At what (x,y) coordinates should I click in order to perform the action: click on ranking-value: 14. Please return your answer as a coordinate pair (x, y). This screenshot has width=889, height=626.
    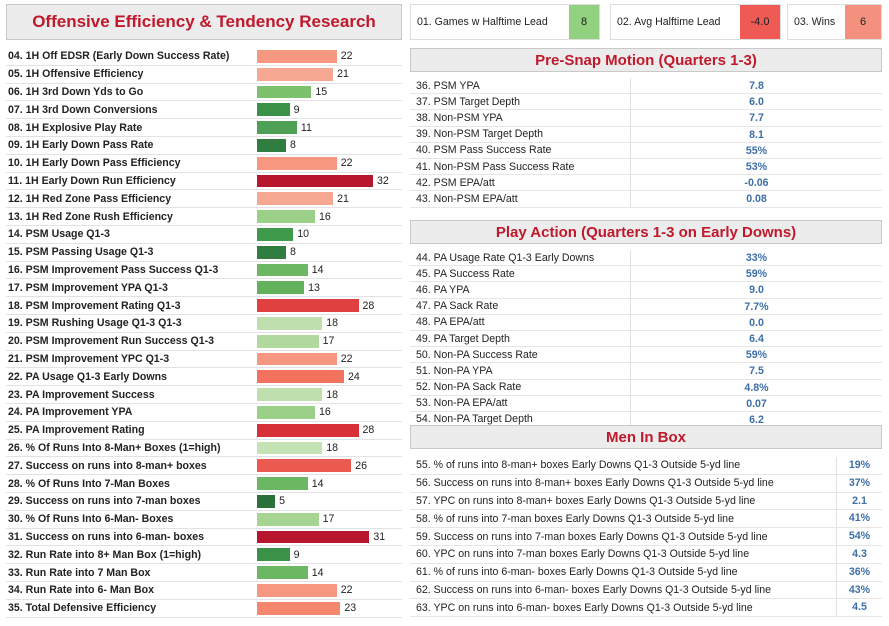
    Looking at the image, I should click on (317, 269).